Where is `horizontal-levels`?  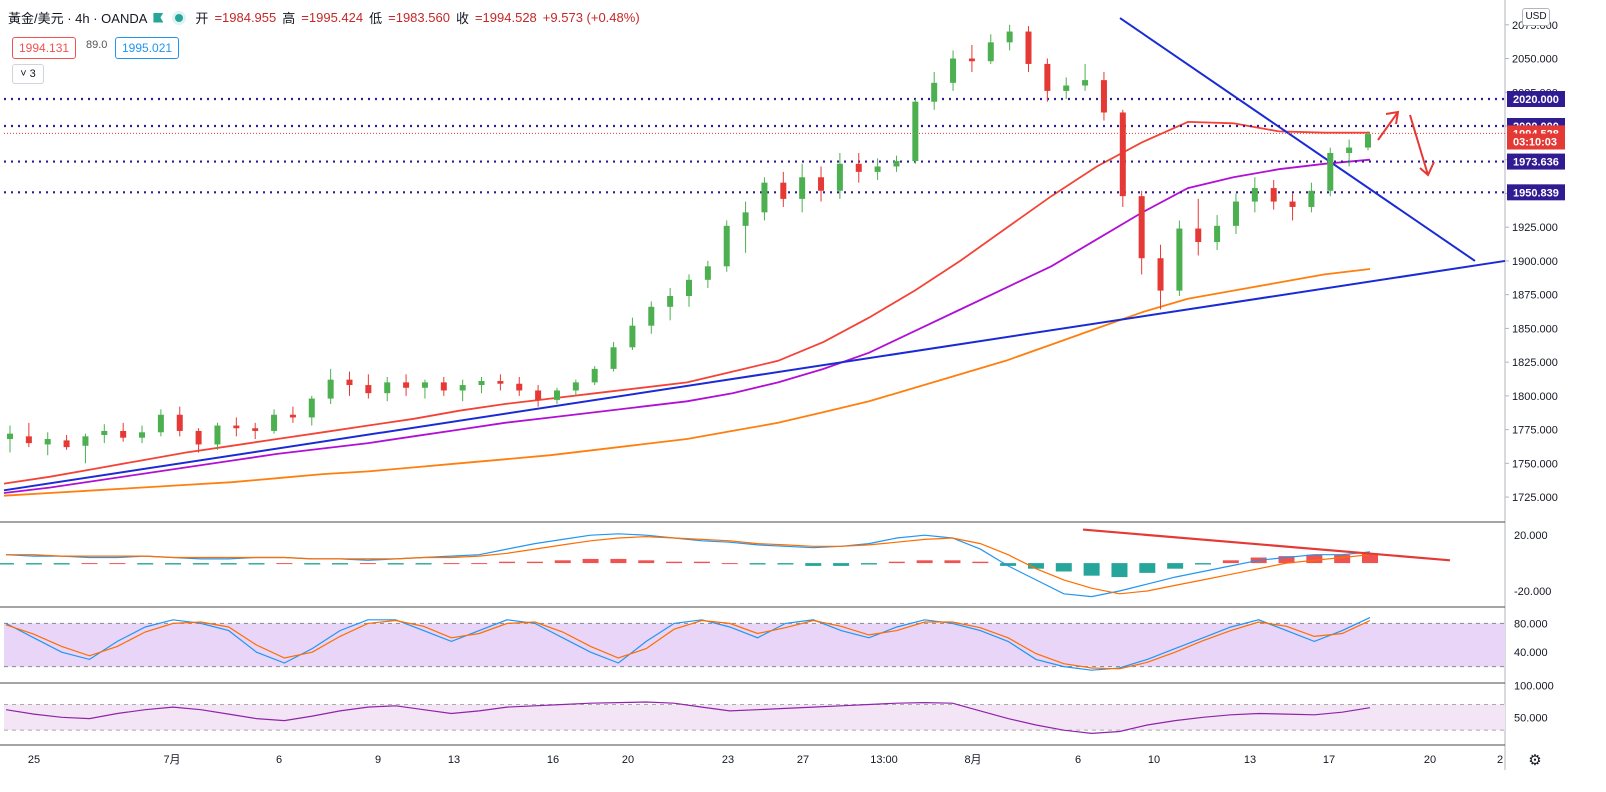
horizontal-levels is located at coordinates (754, 145).